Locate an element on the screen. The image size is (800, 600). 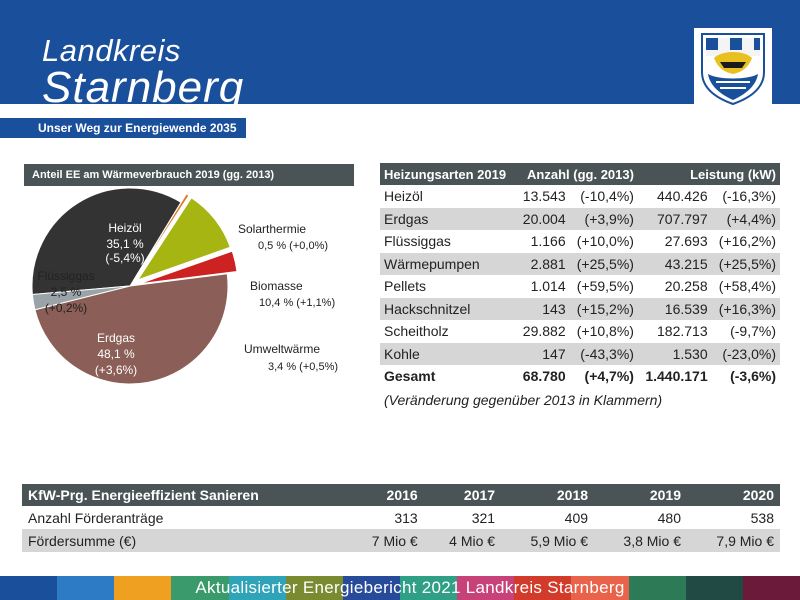
heating-total-count: 68.780 is located at coordinates (544, 376).